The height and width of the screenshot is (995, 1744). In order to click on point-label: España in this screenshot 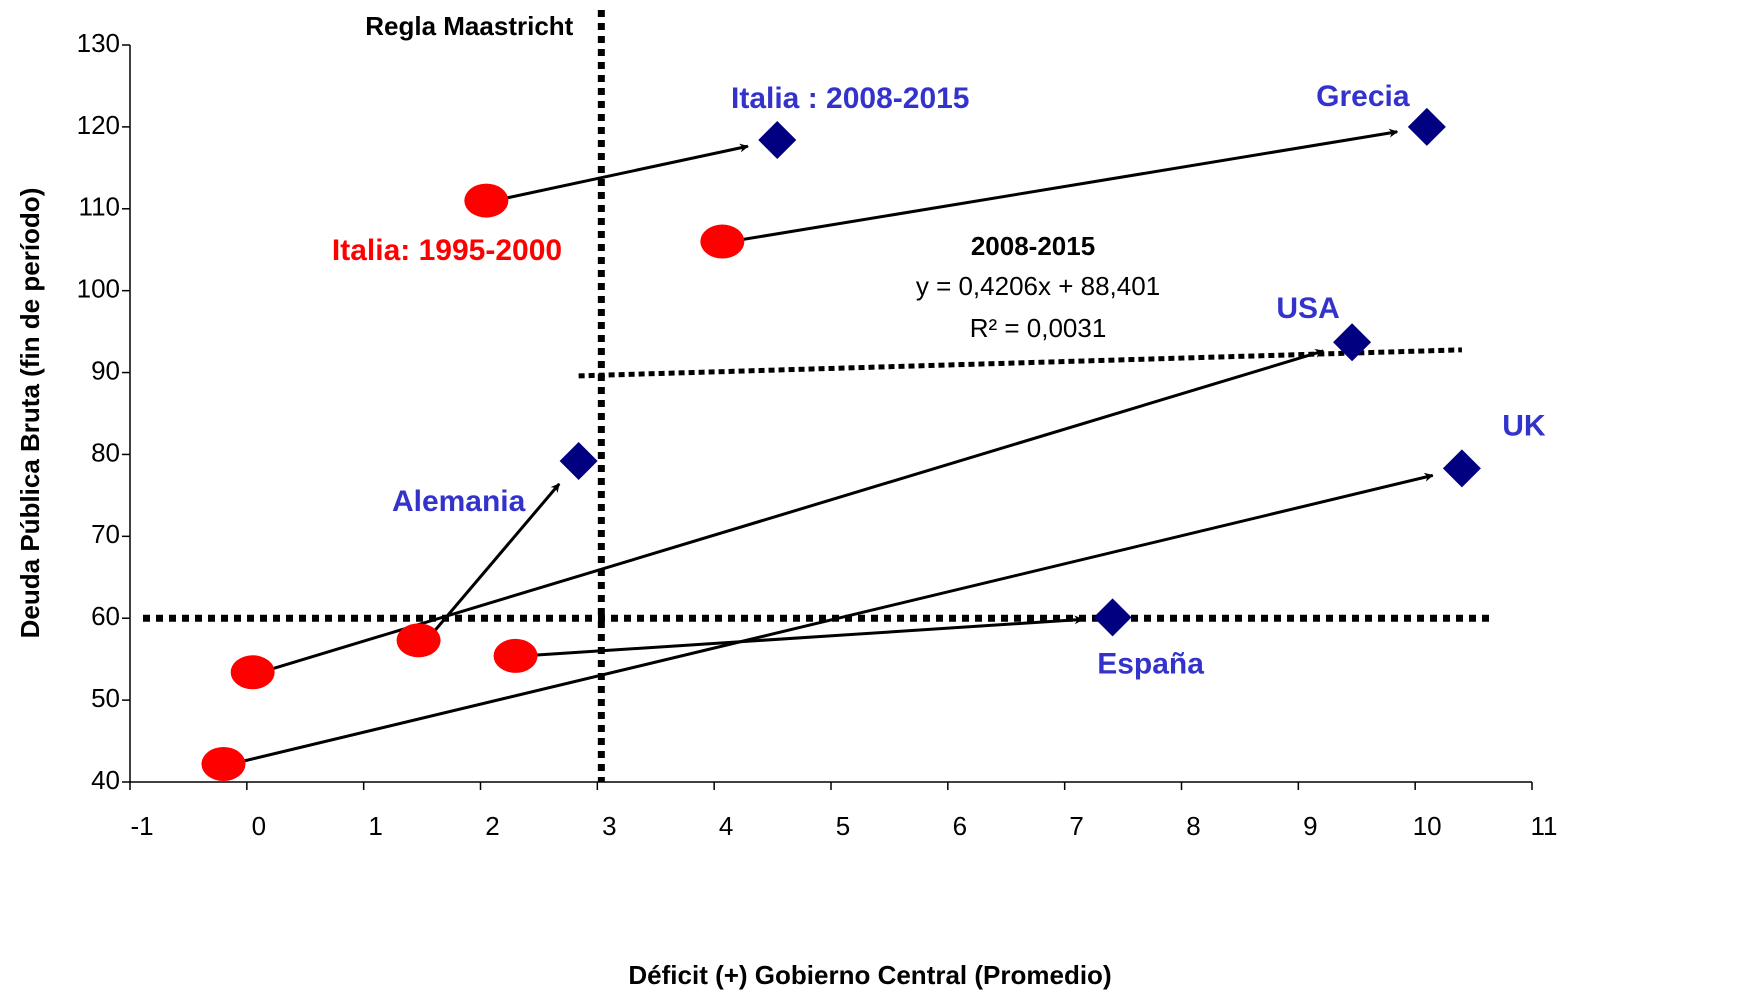, I will do `click(1150, 663)`.